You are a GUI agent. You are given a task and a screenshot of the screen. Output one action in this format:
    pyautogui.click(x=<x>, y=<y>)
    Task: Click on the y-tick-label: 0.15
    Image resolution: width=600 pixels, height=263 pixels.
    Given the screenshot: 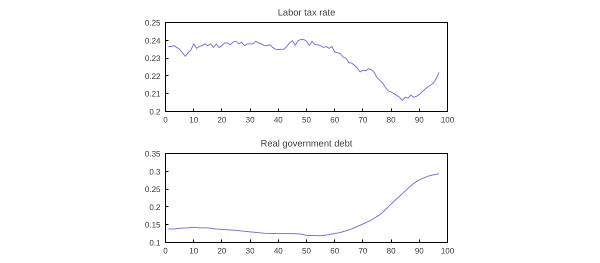 What is the action you would take?
    pyautogui.click(x=153, y=225)
    